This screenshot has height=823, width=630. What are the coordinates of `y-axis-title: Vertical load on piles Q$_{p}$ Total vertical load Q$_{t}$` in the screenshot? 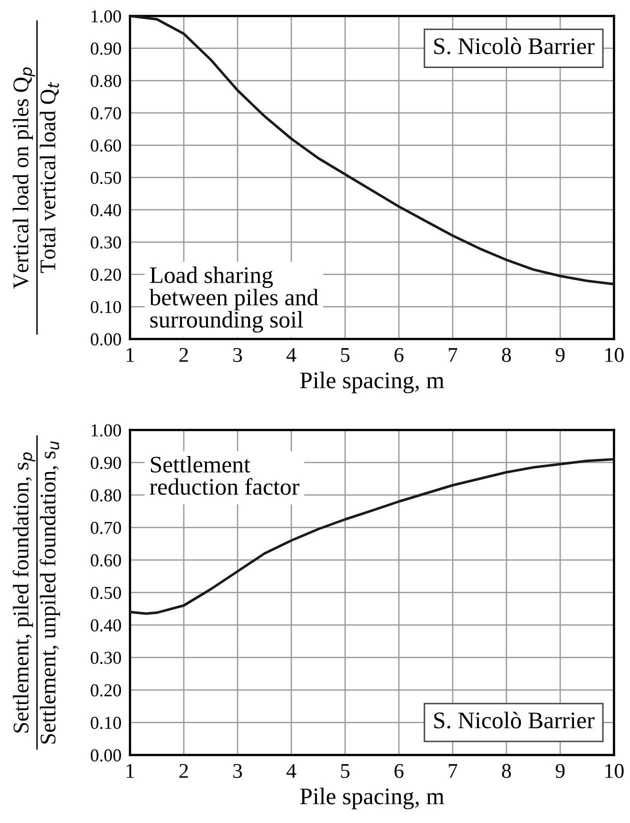 It's located at (35, 178).